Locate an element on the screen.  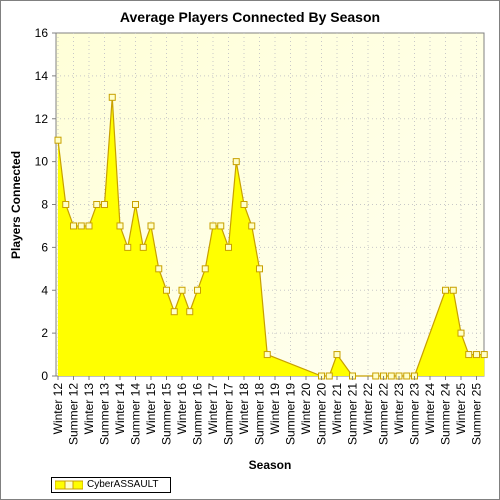
x-tick-label: Winter 17 is located at coordinates (213, 409).